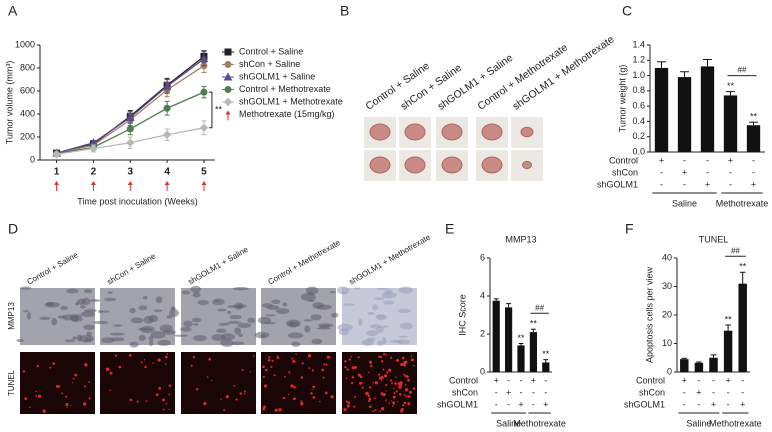 This screenshot has width=772, height=432. I want to click on panel-label: A, so click(13, 11).